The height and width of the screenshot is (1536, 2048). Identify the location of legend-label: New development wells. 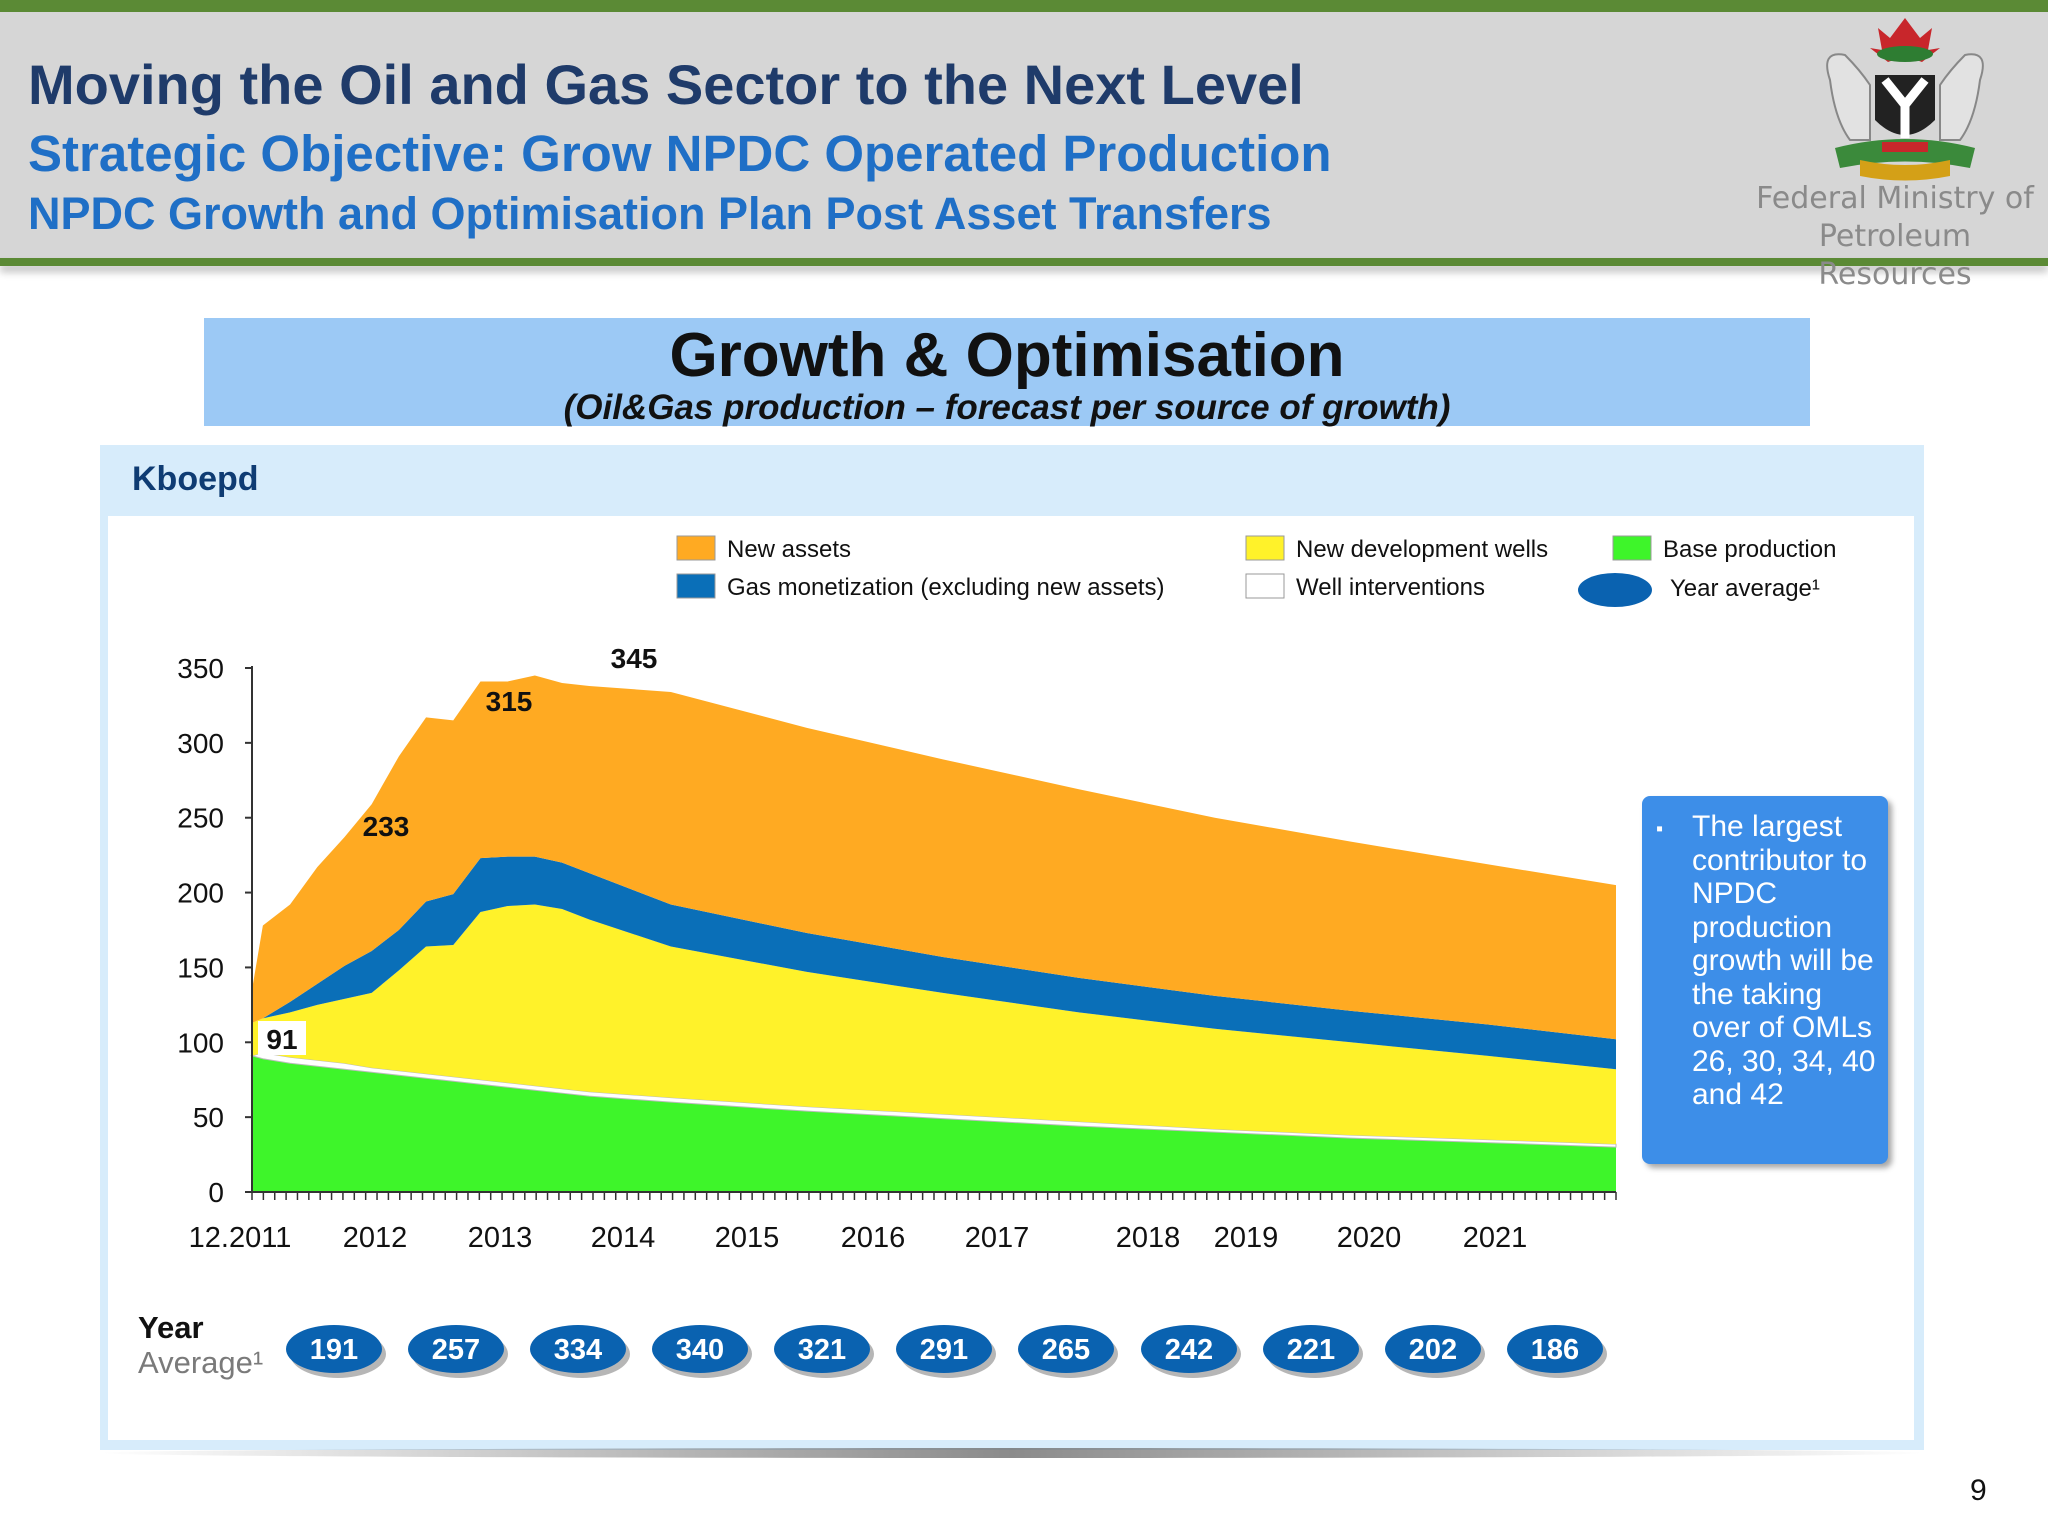
(1422, 549).